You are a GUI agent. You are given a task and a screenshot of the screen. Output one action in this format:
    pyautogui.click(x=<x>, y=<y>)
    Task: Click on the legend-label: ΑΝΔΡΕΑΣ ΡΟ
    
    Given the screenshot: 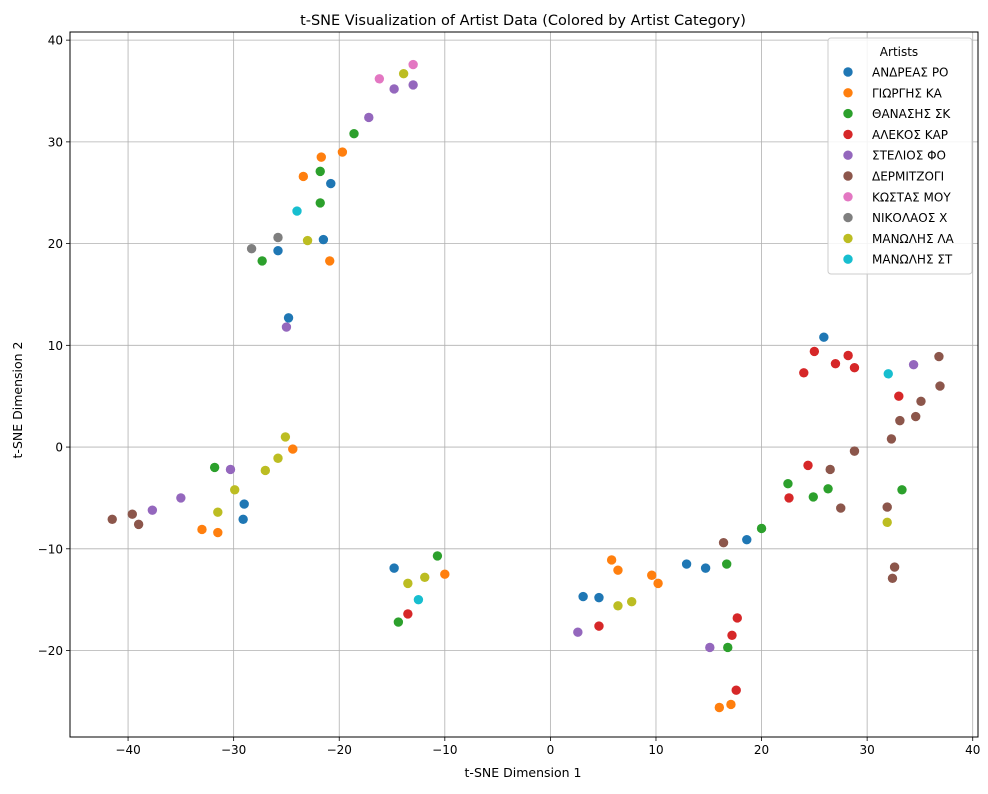 What is the action you would take?
    pyautogui.click(x=910, y=73)
    